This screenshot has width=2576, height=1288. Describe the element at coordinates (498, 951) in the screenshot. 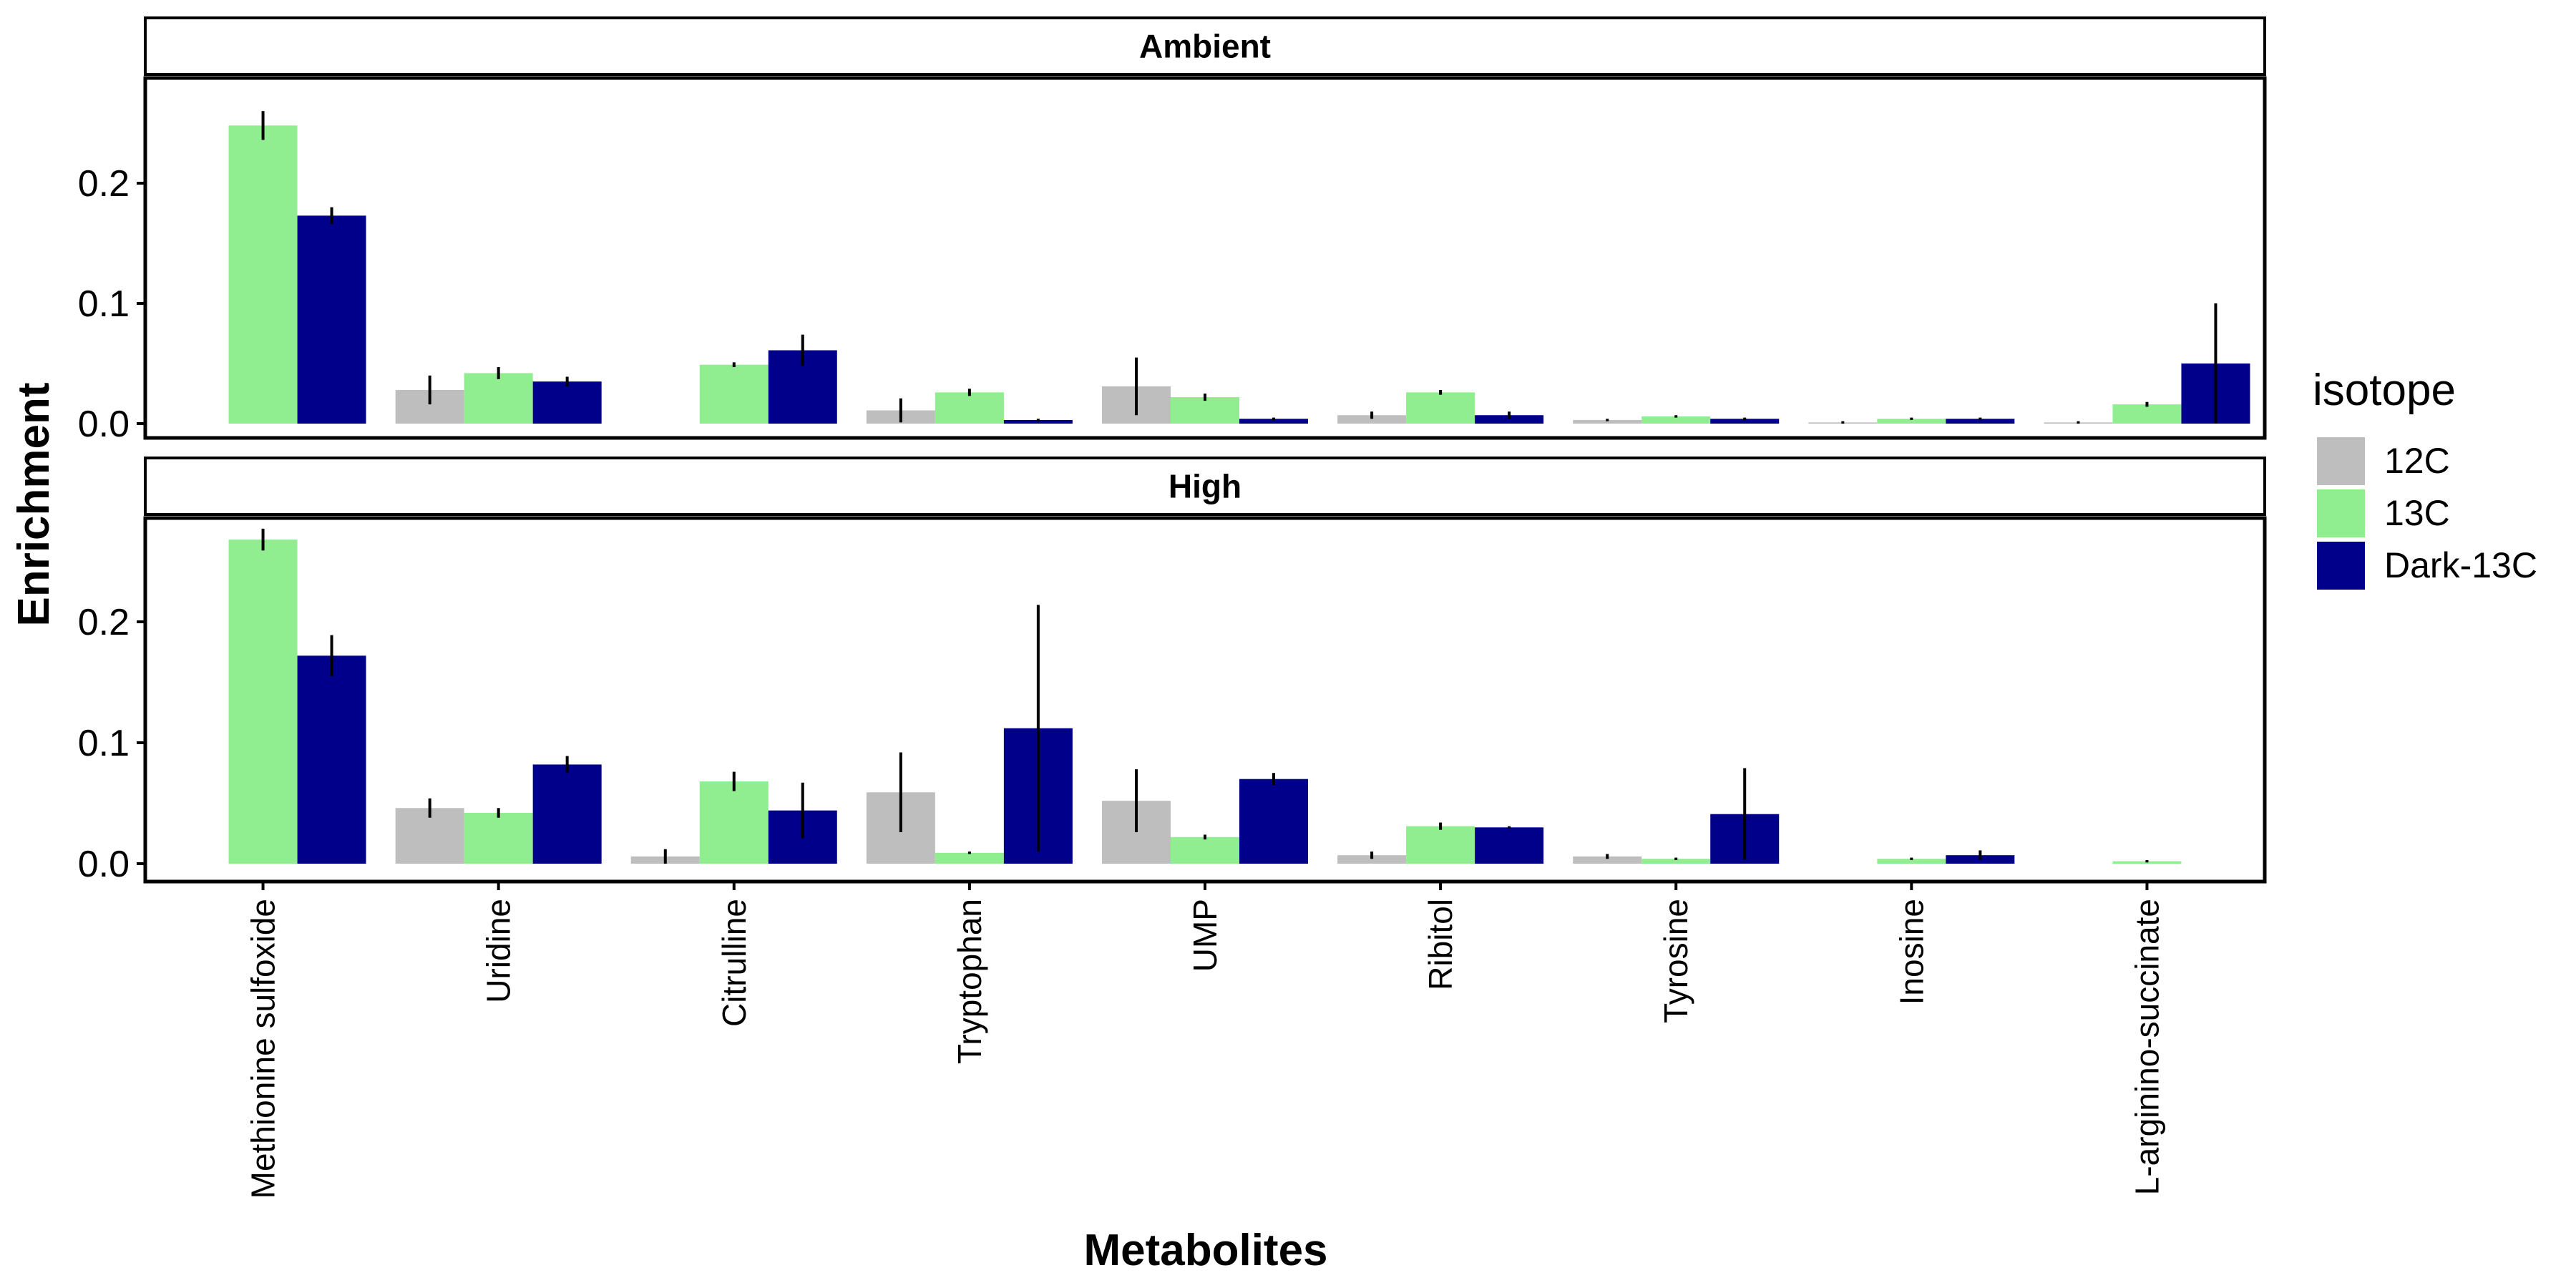

I see `x-tick-label-uridine: Uridine` at that location.